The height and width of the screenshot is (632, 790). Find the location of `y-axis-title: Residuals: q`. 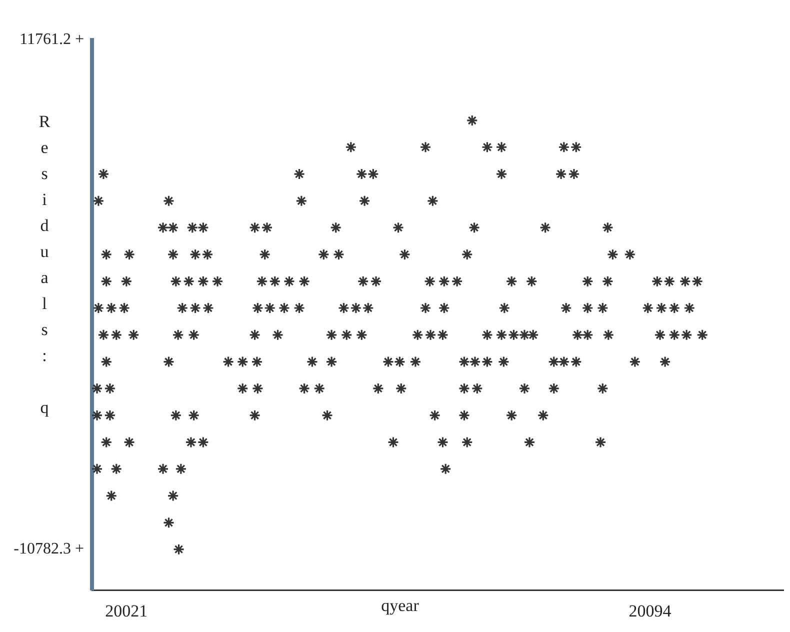

y-axis-title: Residuals: q is located at coordinates (44, 269).